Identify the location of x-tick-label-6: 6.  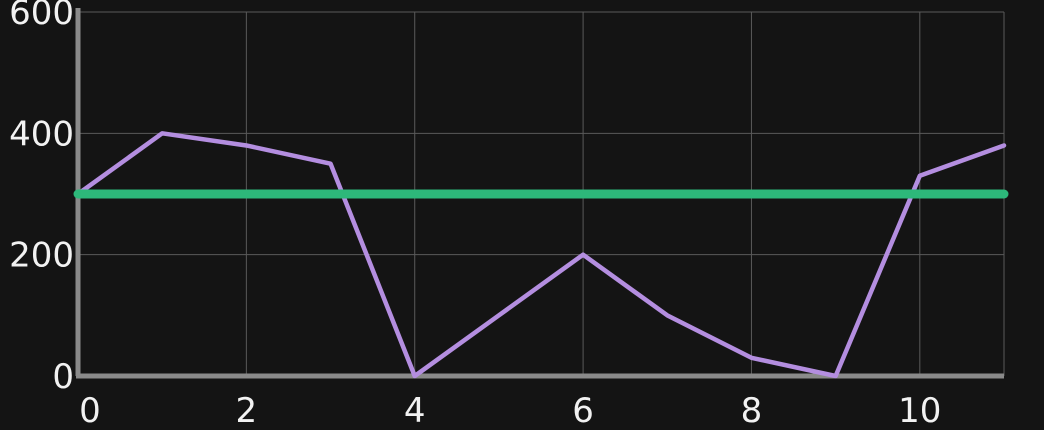
(583, 410).